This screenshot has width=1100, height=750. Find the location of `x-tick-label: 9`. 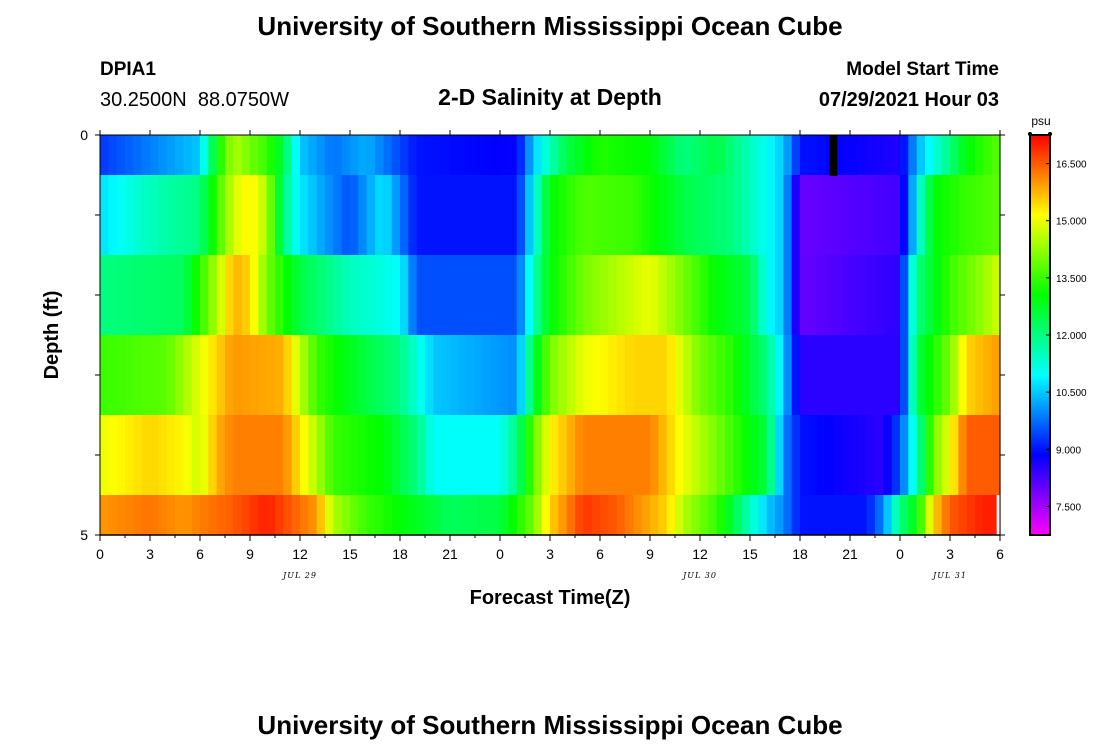

x-tick-label: 9 is located at coordinates (650, 554).